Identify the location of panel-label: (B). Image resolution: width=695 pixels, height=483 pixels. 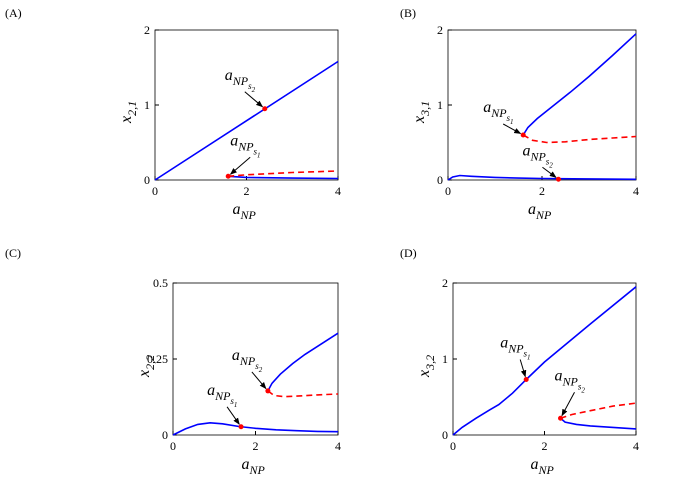
(408, 13).